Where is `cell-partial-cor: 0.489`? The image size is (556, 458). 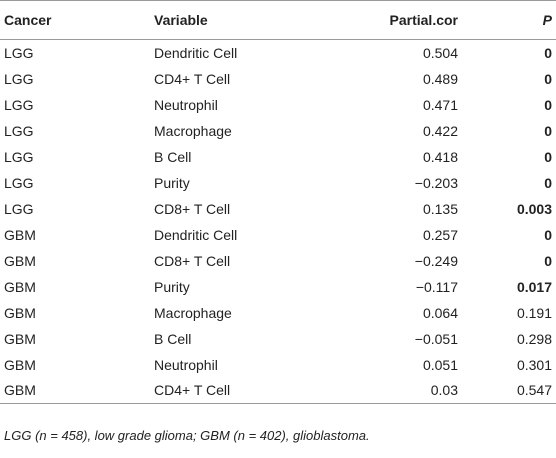 cell-partial-cor: 0.489 is located at coordinates (440, 78).